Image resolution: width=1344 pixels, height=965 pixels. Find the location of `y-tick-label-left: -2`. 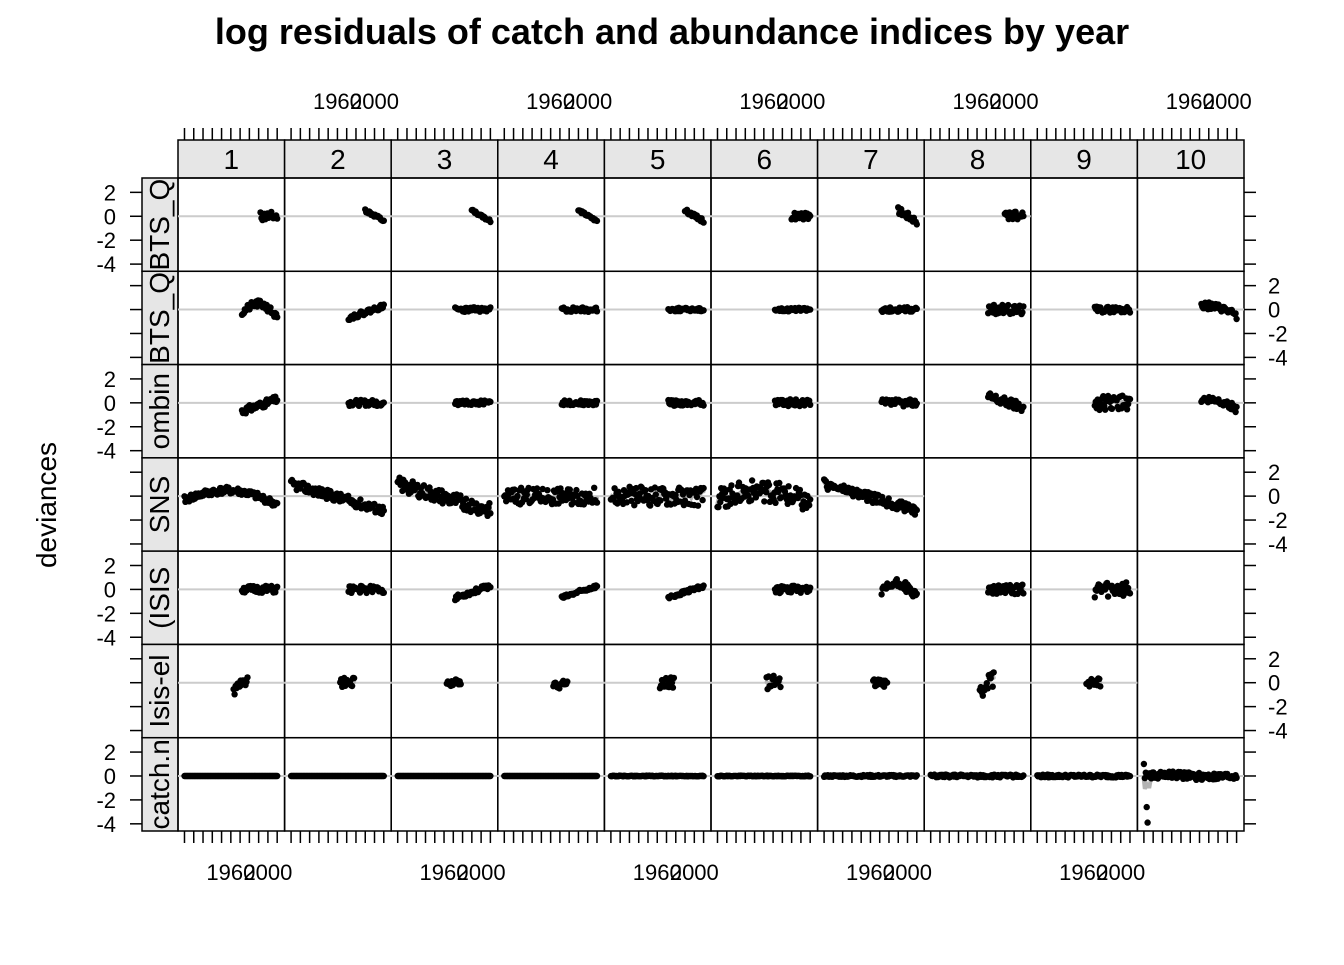

y-tick-label-left: -2 is located at coordinates (106, 800).